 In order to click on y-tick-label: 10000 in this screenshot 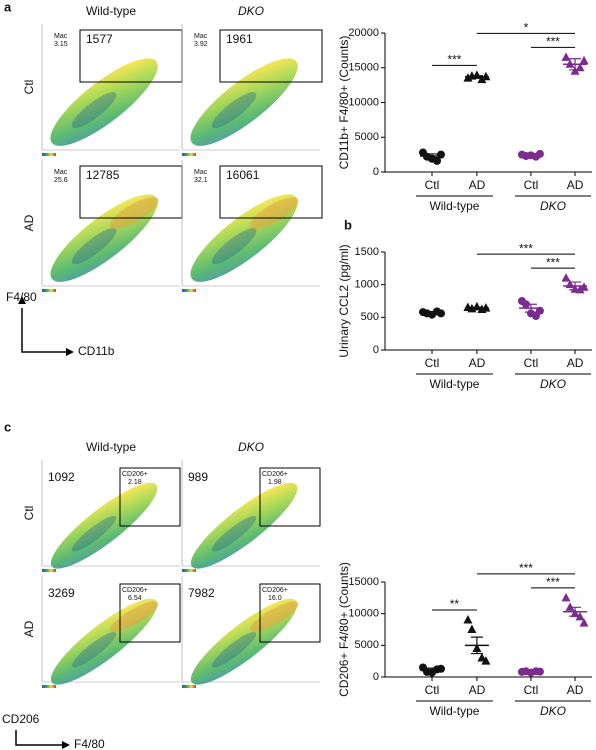, I will do `click(363, 102)`.